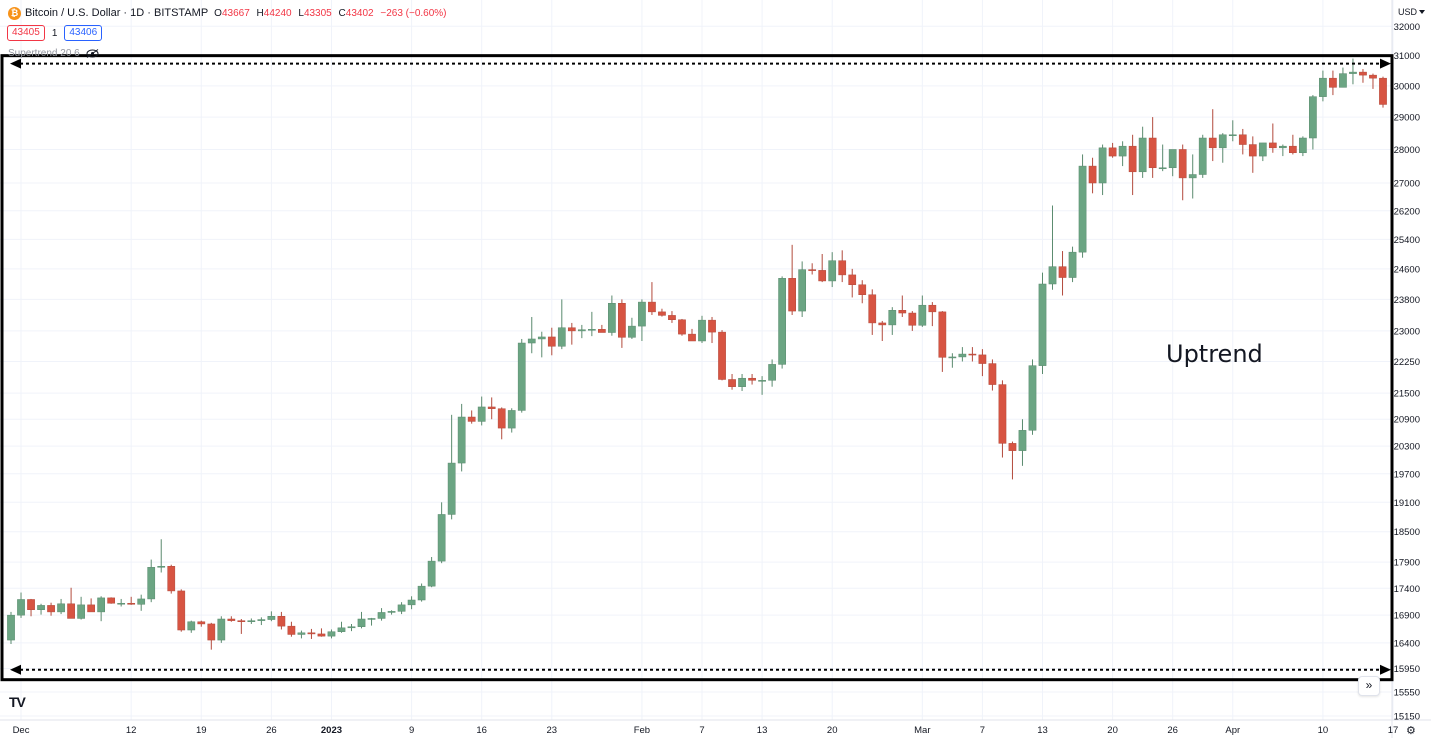  Describe the element at coordinates (1407, 669) in the screenshot. I see `price-tick-label: 15950` at that location.